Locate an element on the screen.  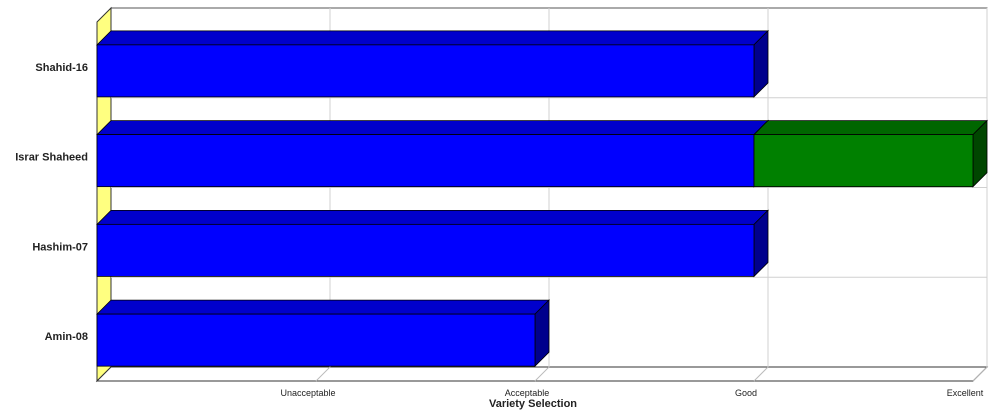
category-label: Hashim-07 is located at coordinates (60, 247).